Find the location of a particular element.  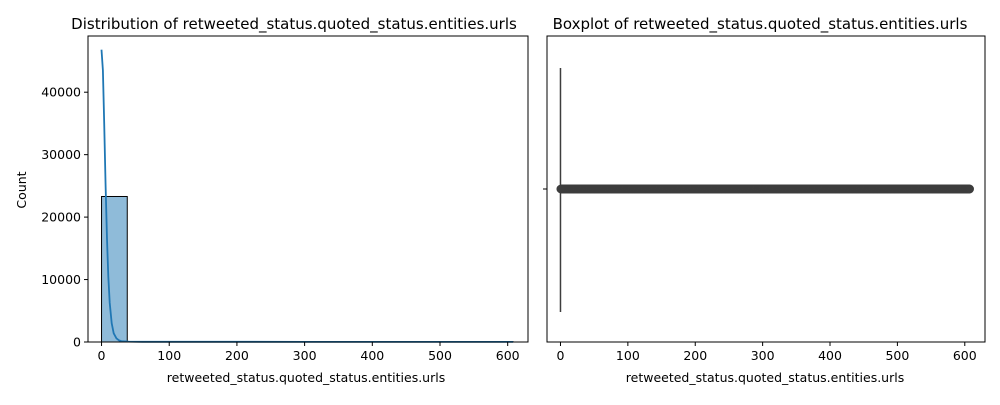

histogram-y-axis-label: Count is located at coordinates (21, 189).